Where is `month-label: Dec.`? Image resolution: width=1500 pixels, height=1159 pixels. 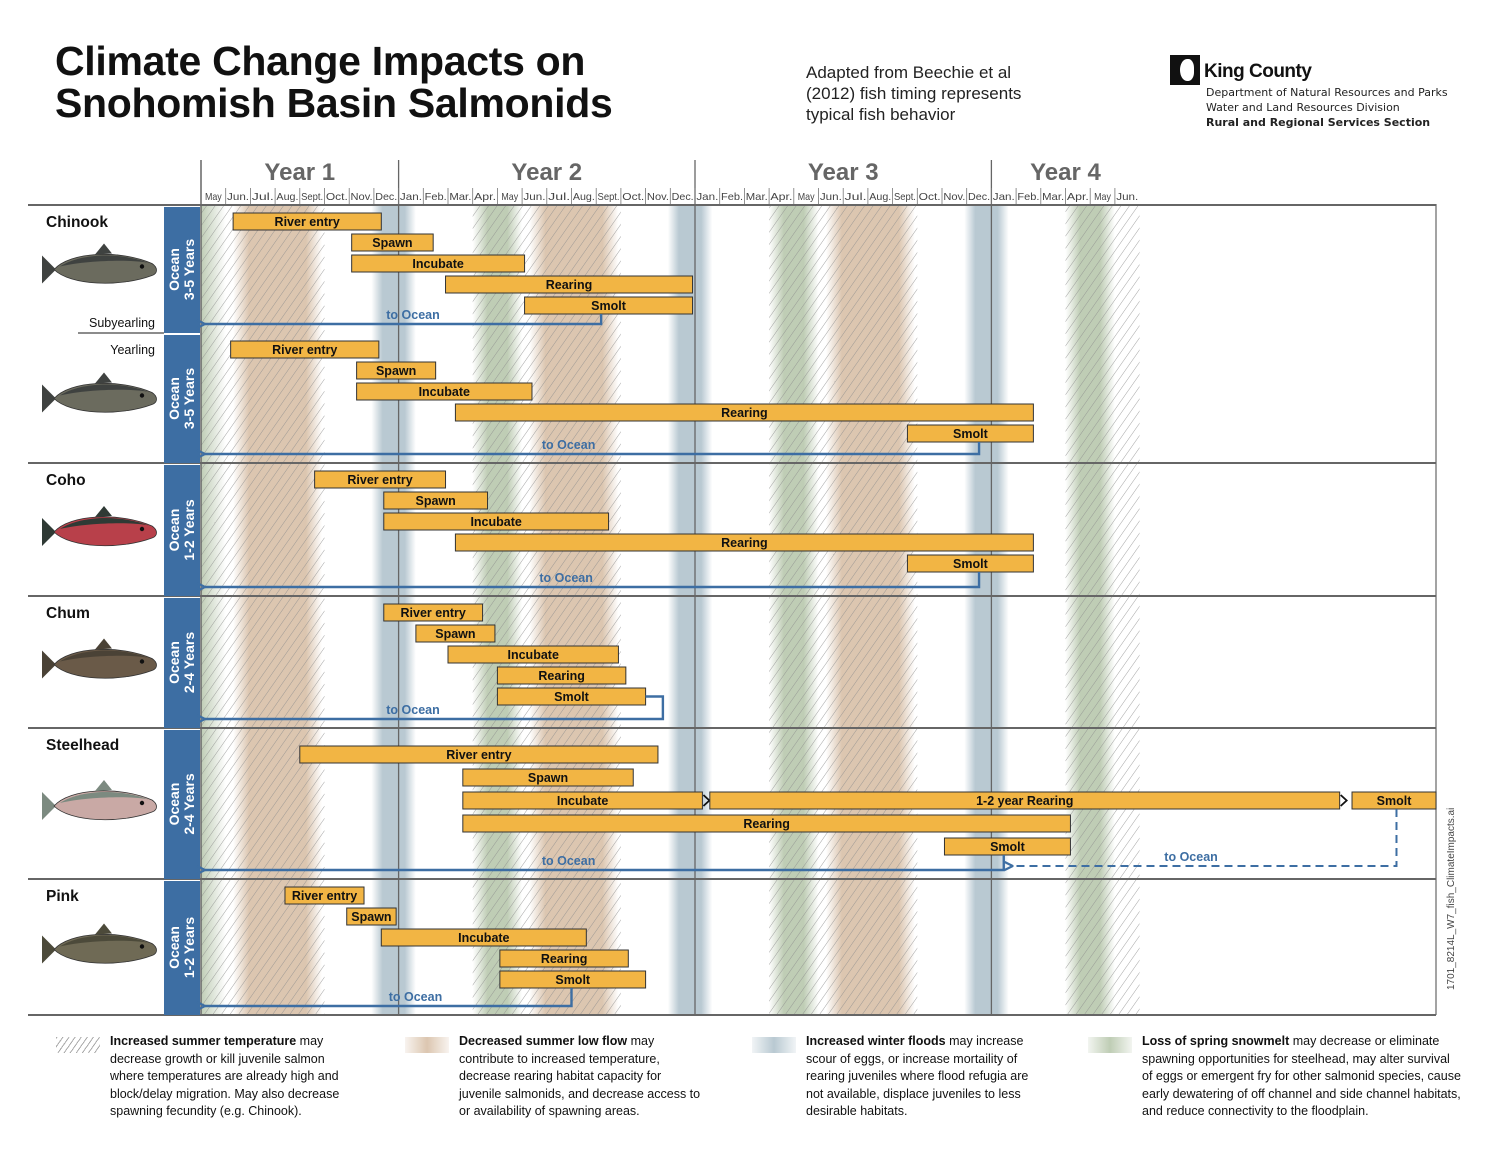
month-label: Dec. is located at coordinates (979, 197).